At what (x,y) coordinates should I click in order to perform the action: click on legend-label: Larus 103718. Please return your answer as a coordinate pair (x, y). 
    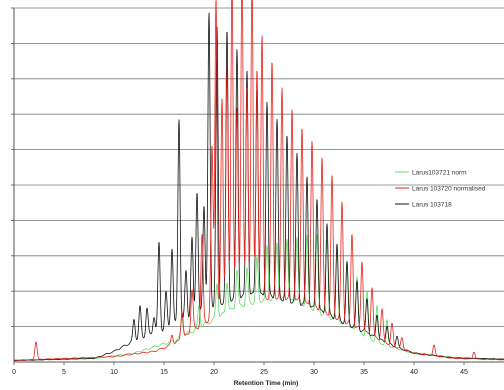
    Looking at the image, I should click on (432, 205).